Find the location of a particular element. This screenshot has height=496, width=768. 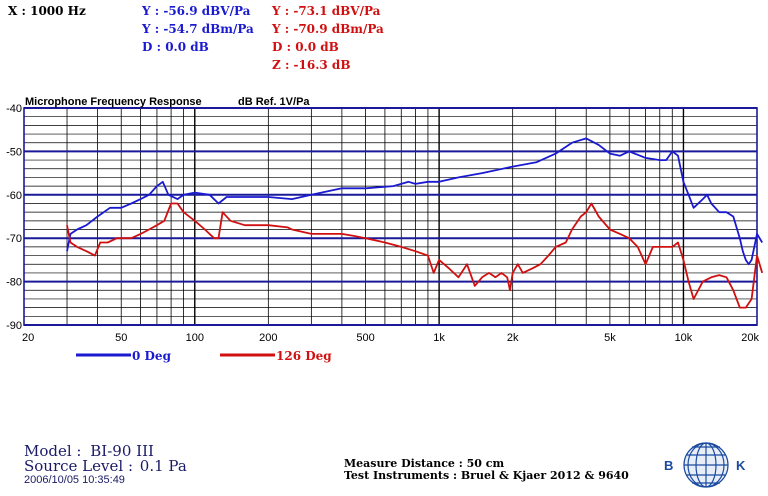

chart-title: Microphone Frequency Response is located at coordinates (113, 102).